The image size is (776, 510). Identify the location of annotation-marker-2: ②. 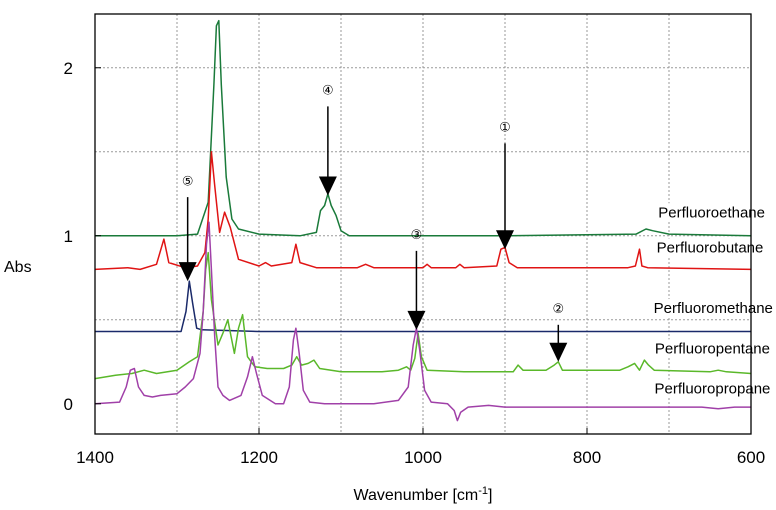
(558, 309).